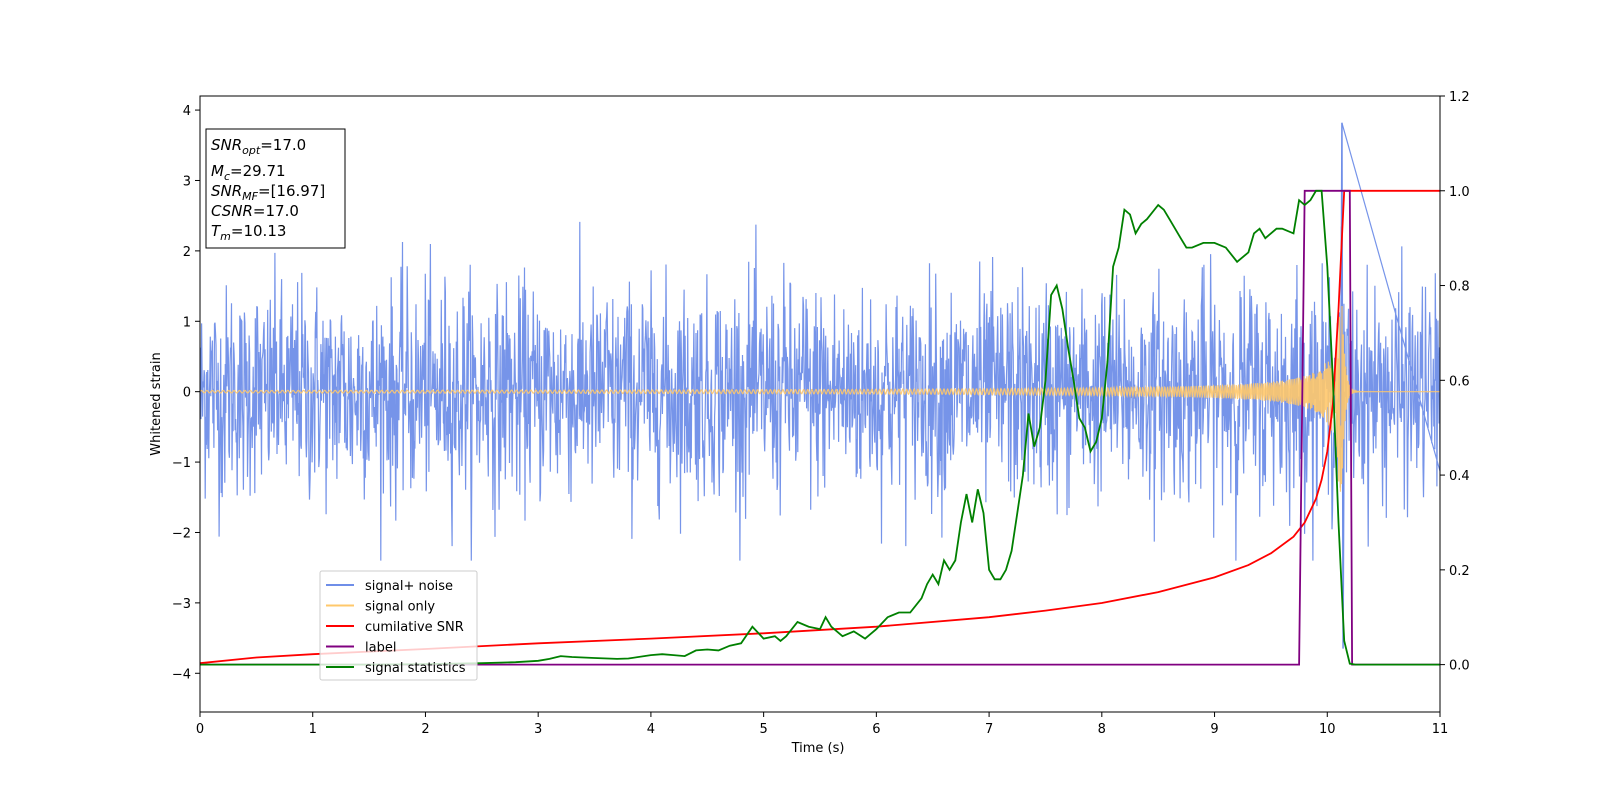 The height and width of the screenshot is (800, 1600). Describe the element at coordinates (415, 668) in the screenshot. I see `legend-label: signal statistics` at that location.